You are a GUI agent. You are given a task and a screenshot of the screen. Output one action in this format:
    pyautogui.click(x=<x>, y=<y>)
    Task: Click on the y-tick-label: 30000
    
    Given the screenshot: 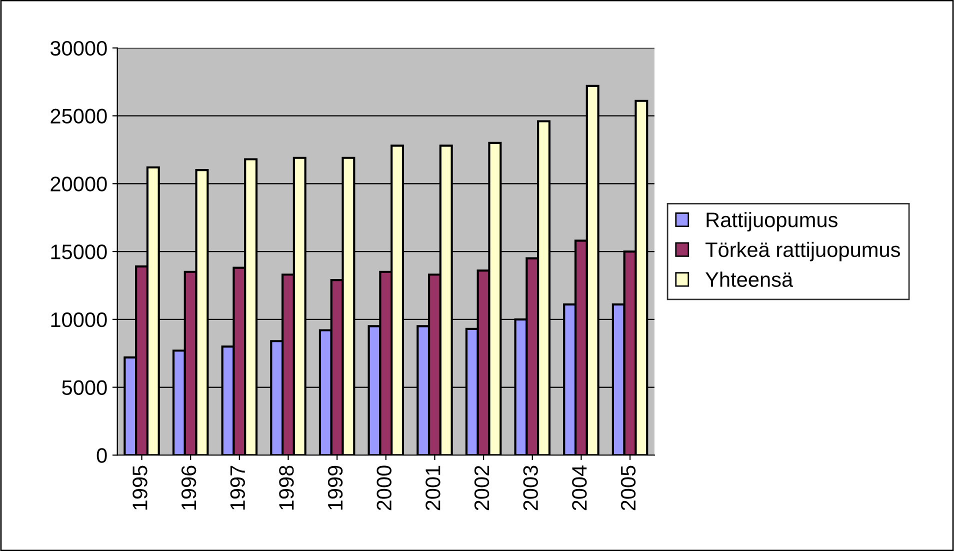 What is the action you would take?
    pyautogui.click(x=78, y=48)
    